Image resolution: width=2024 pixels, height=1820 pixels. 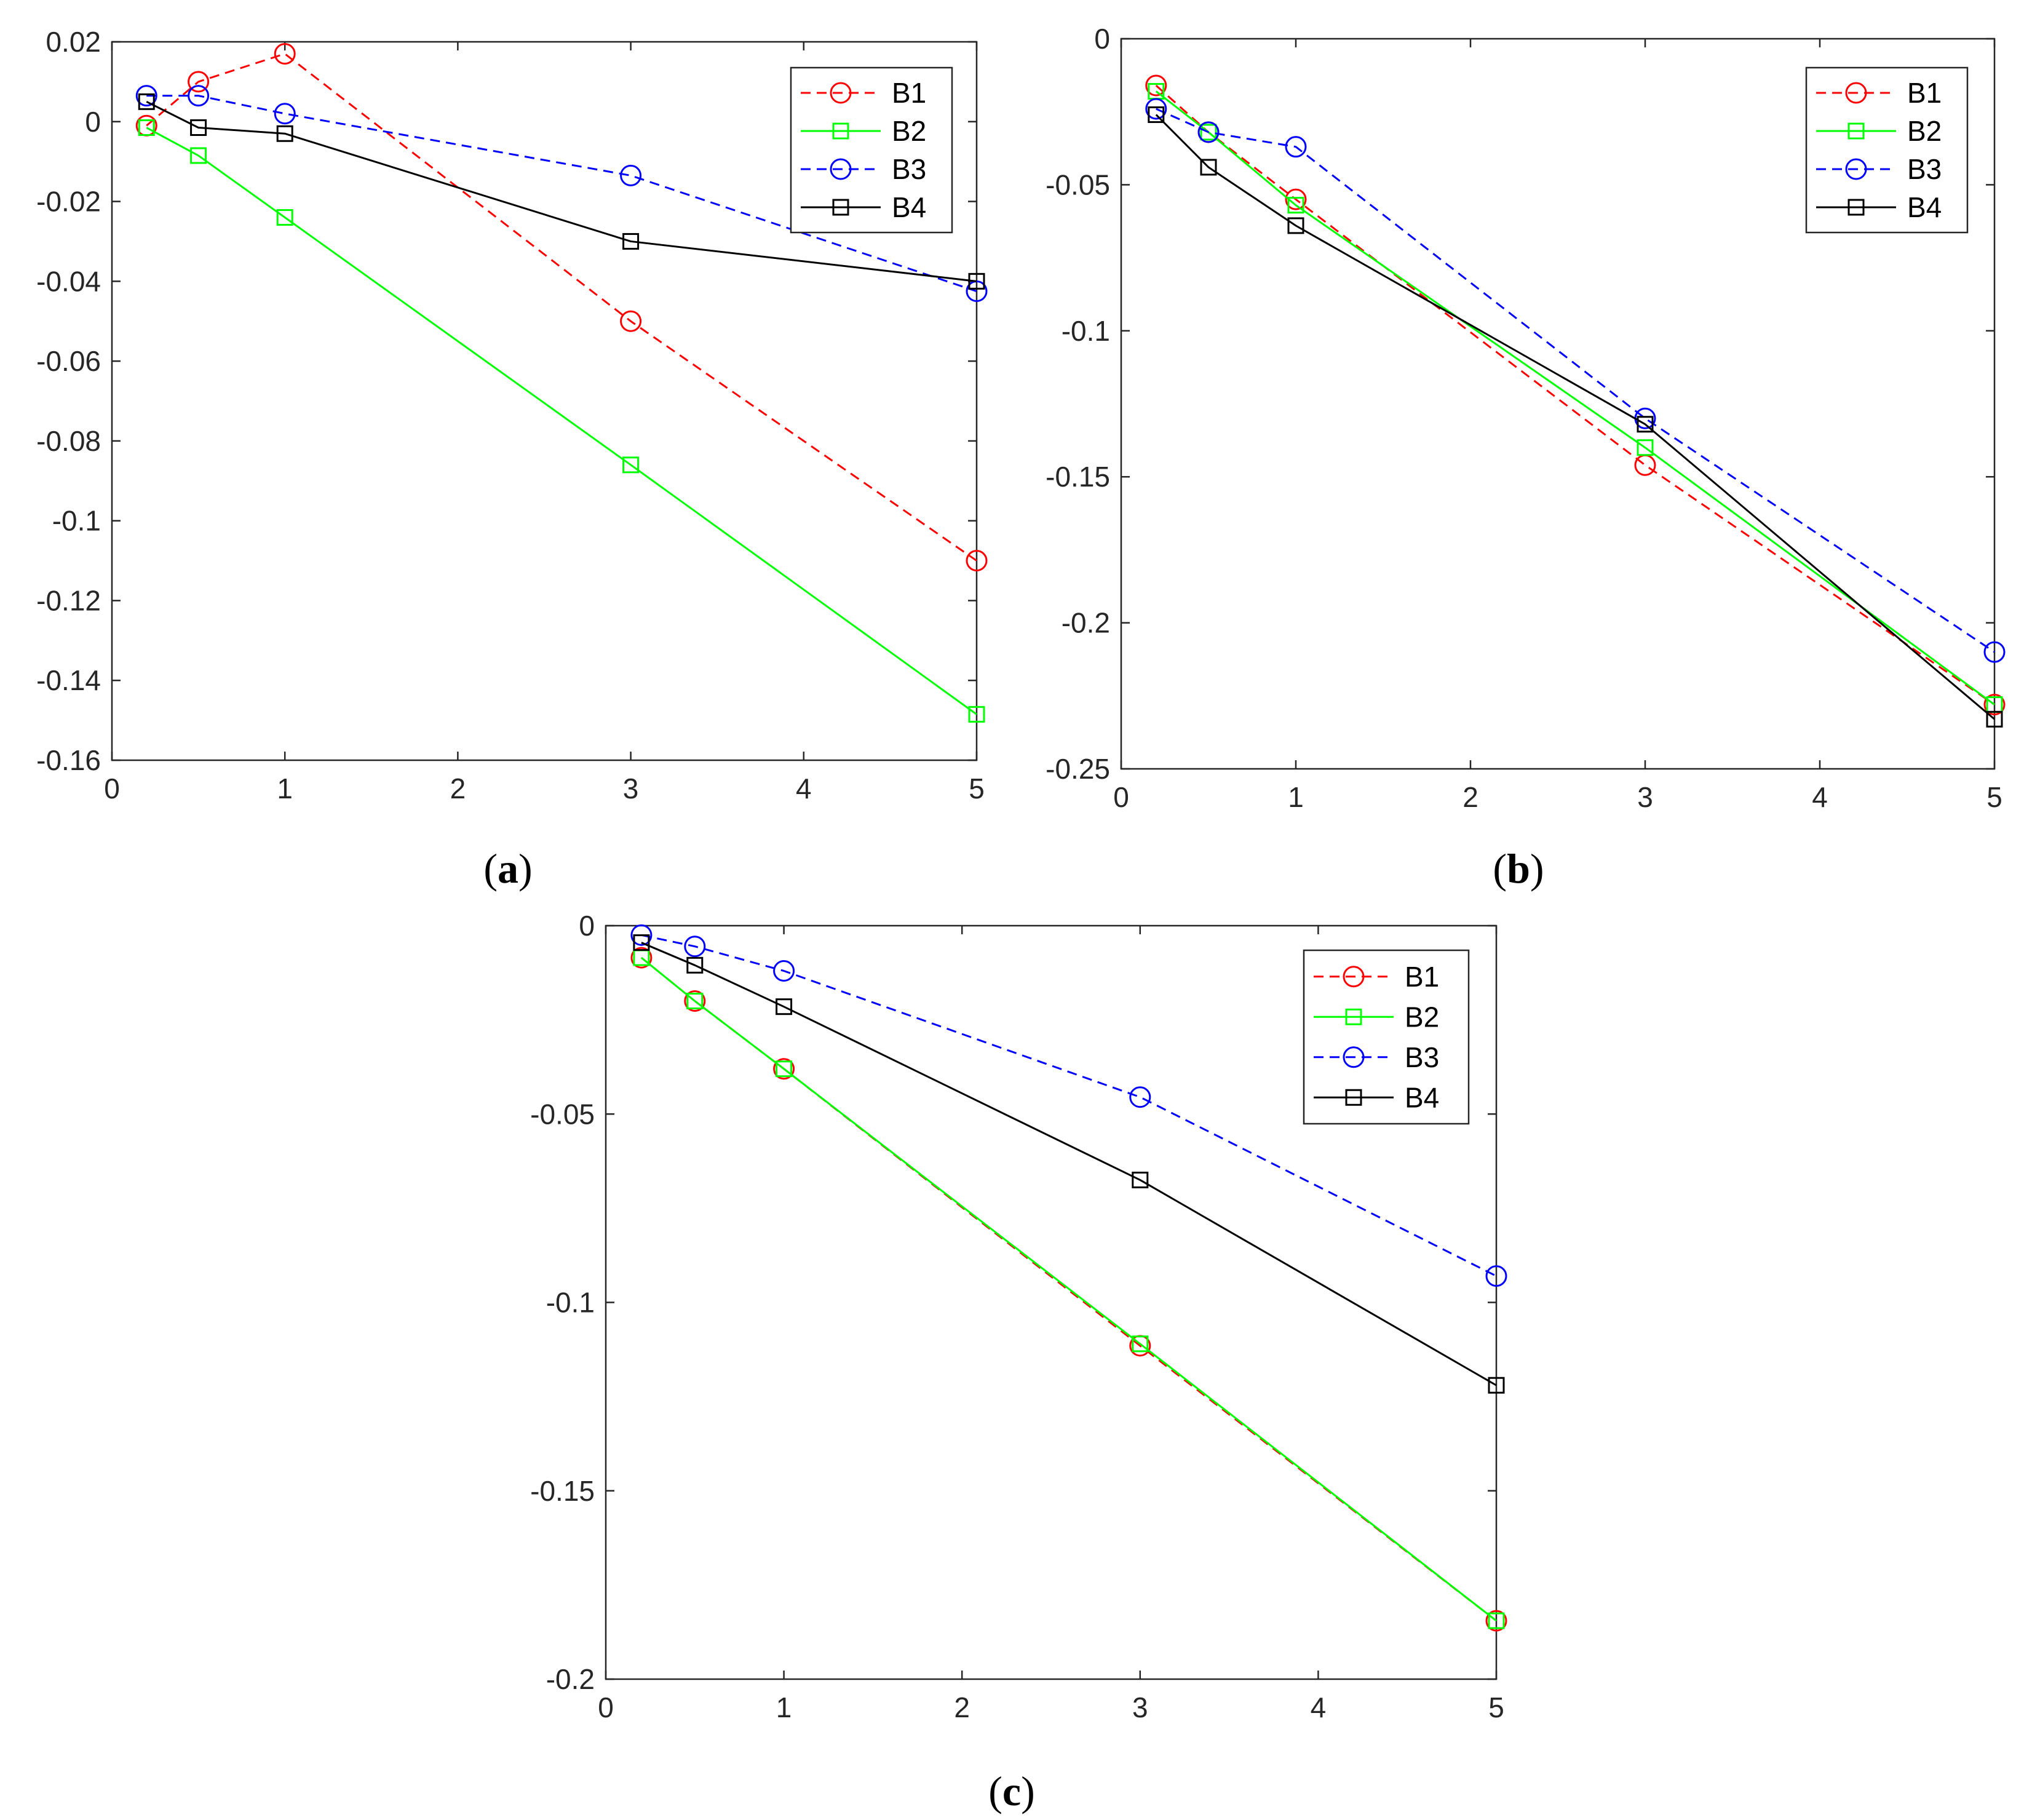 I want to click on y-tick-label: 0.02, so click(x=74, y=42).